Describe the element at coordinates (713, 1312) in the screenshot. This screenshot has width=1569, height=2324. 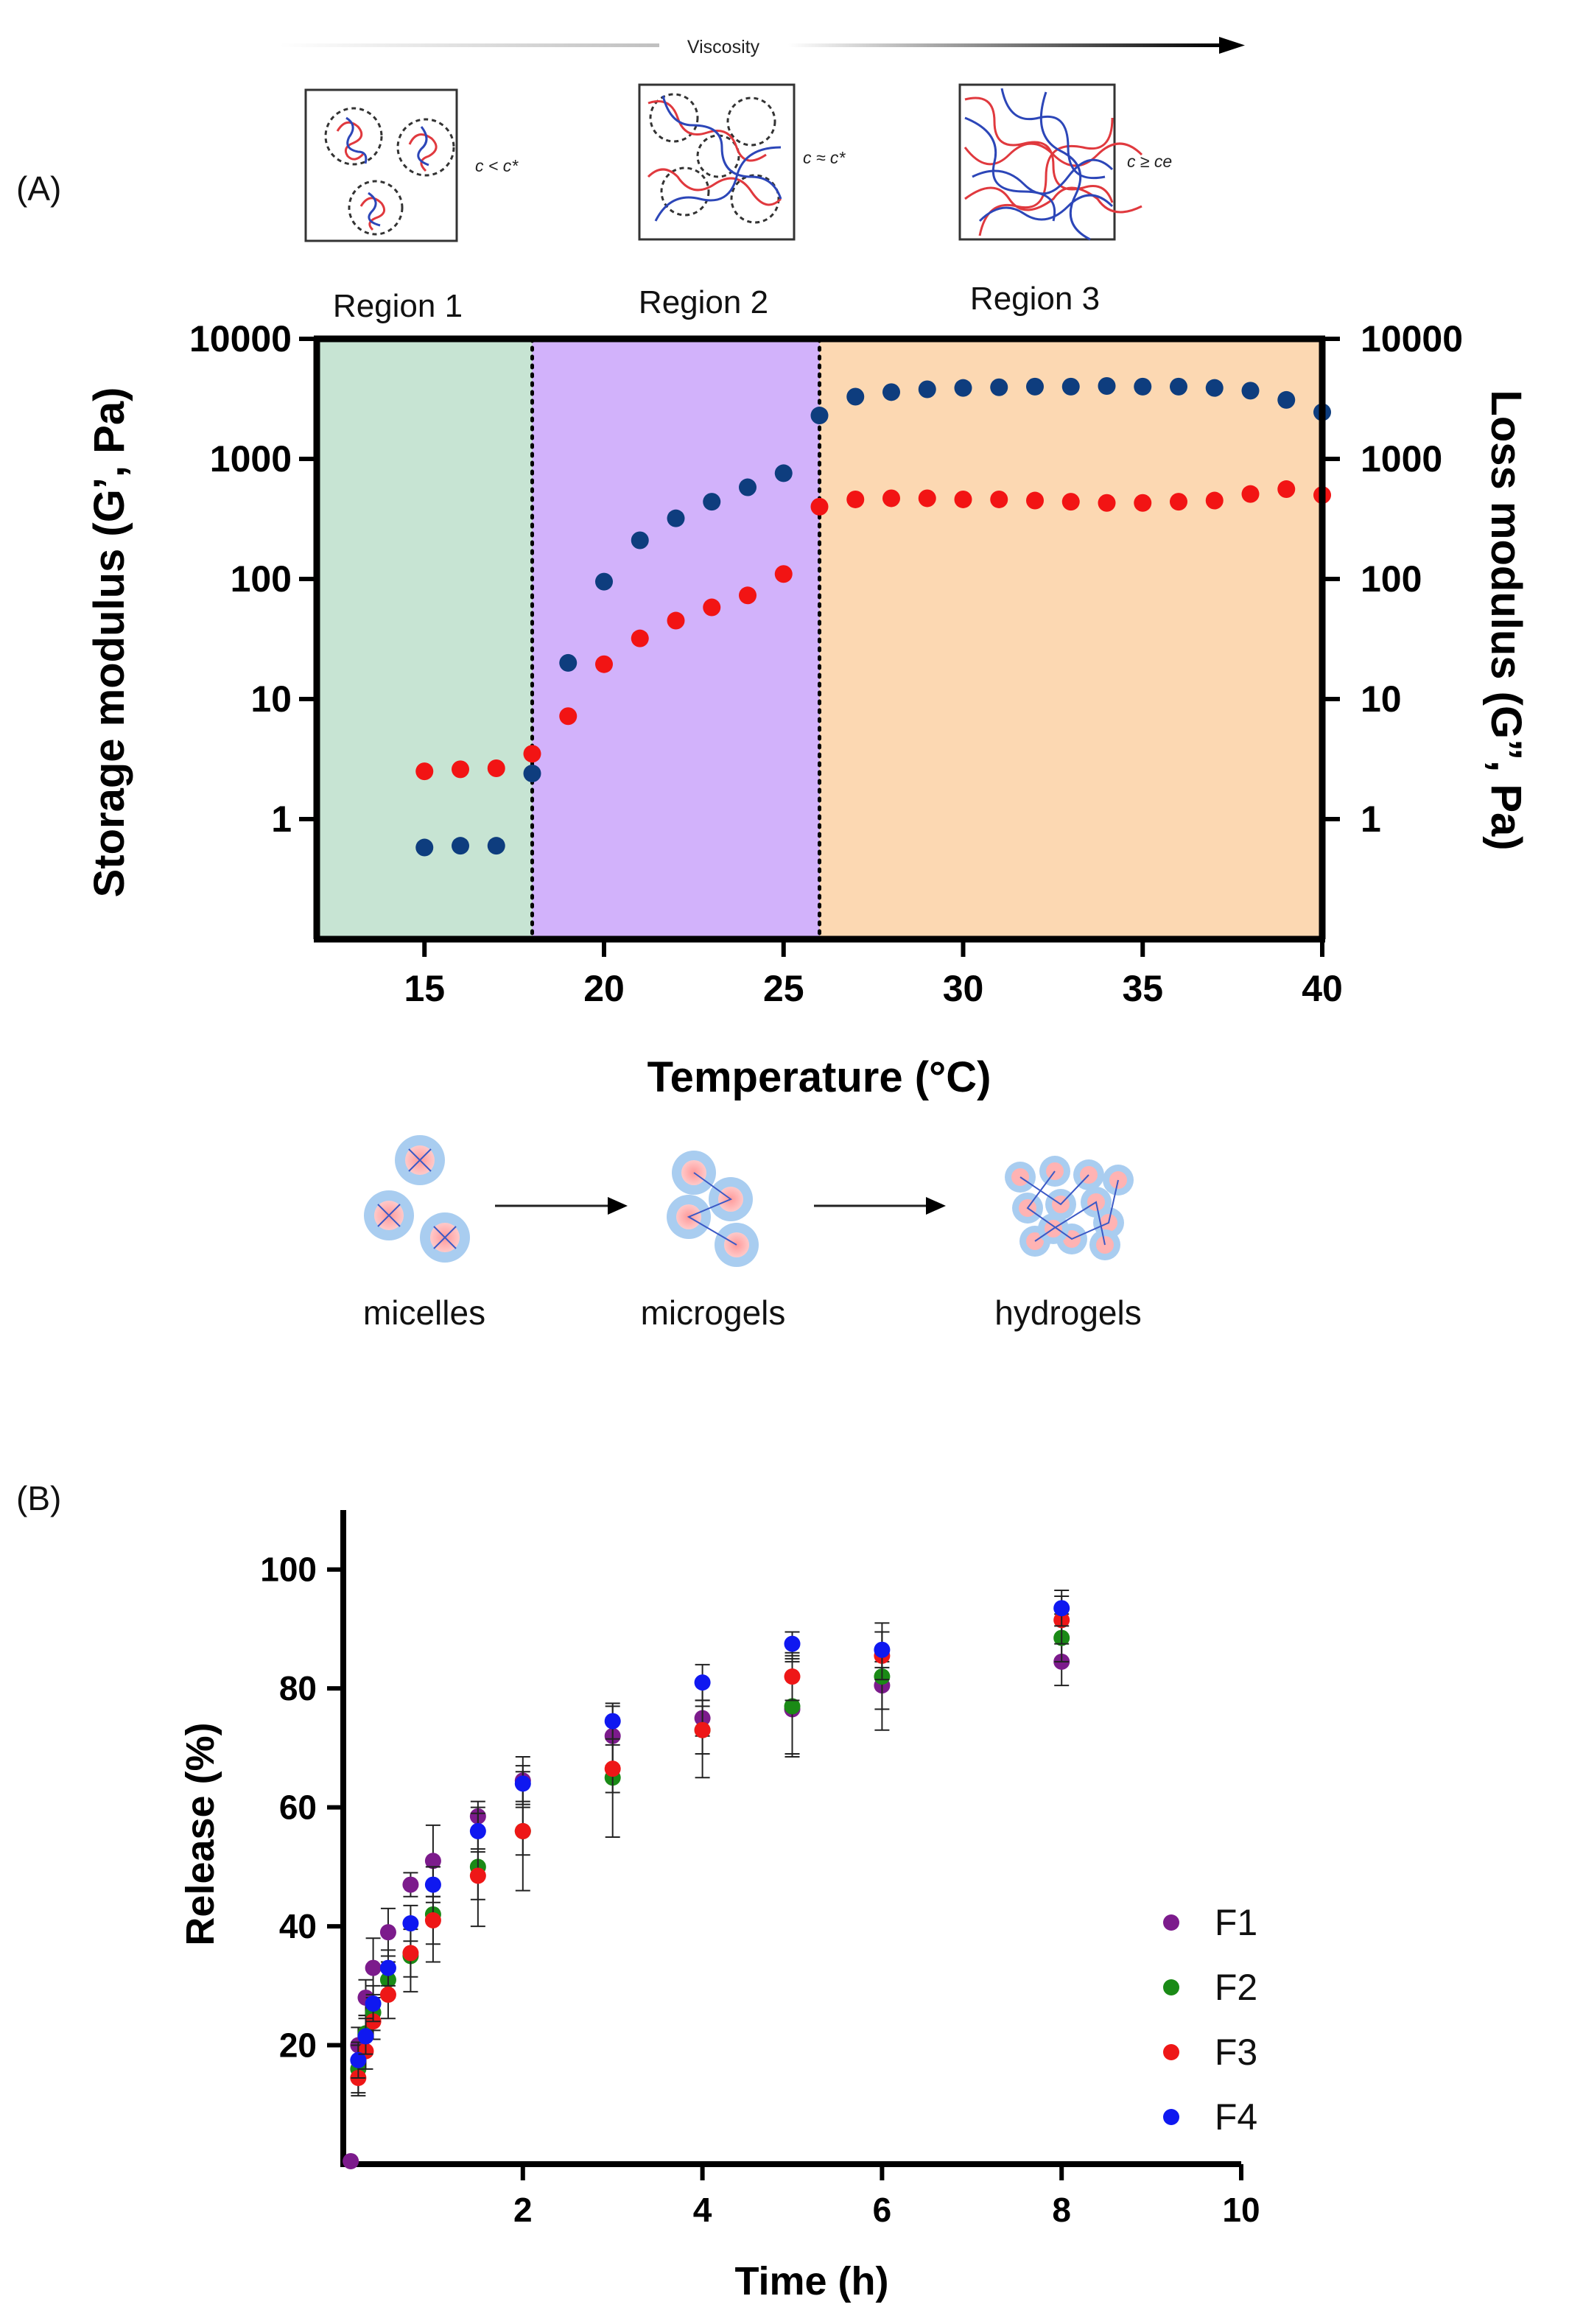
I see `stage-label-microgels: microgels` at that location.